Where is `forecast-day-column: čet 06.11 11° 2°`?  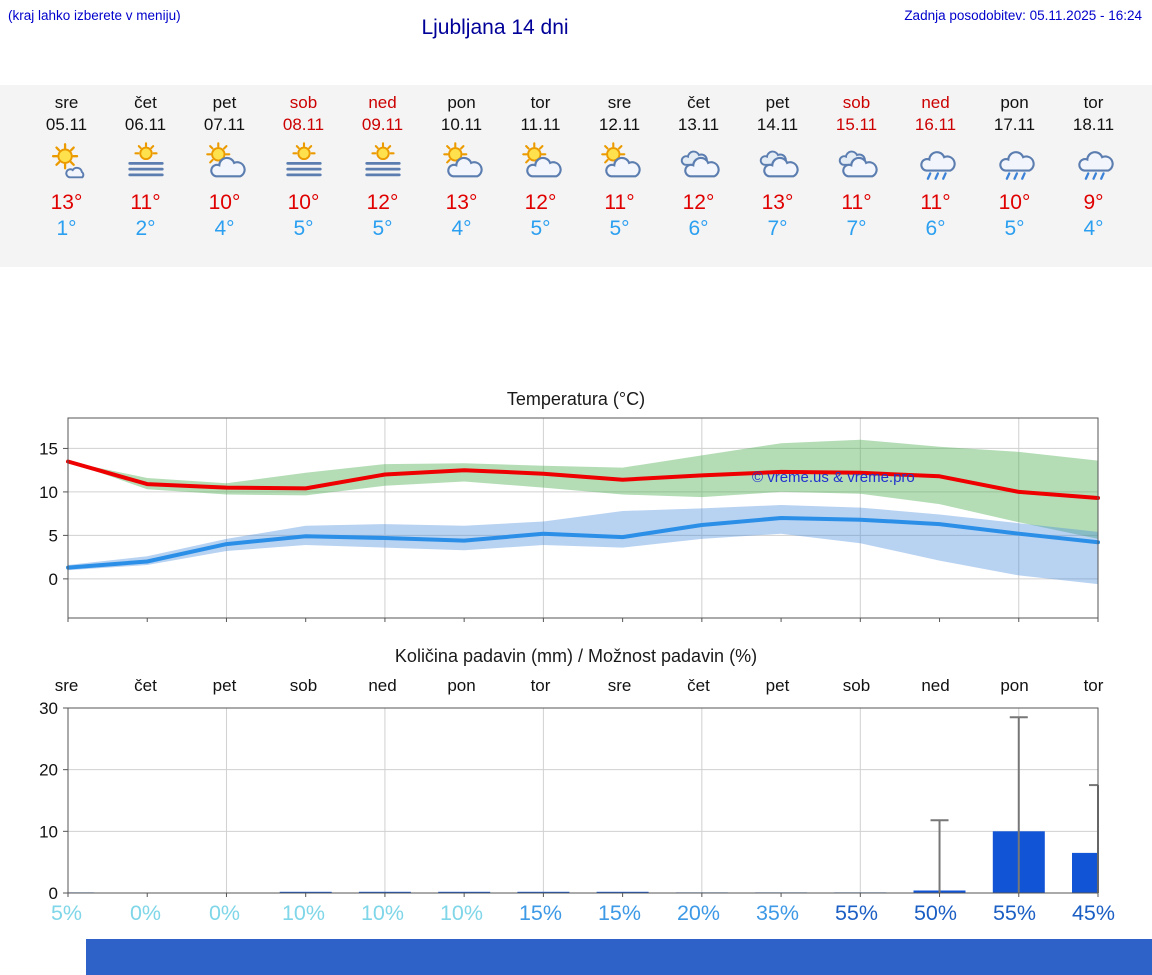 forecast-day-column: čet 06.11 11° 2° is located at coordinates (145, 167).